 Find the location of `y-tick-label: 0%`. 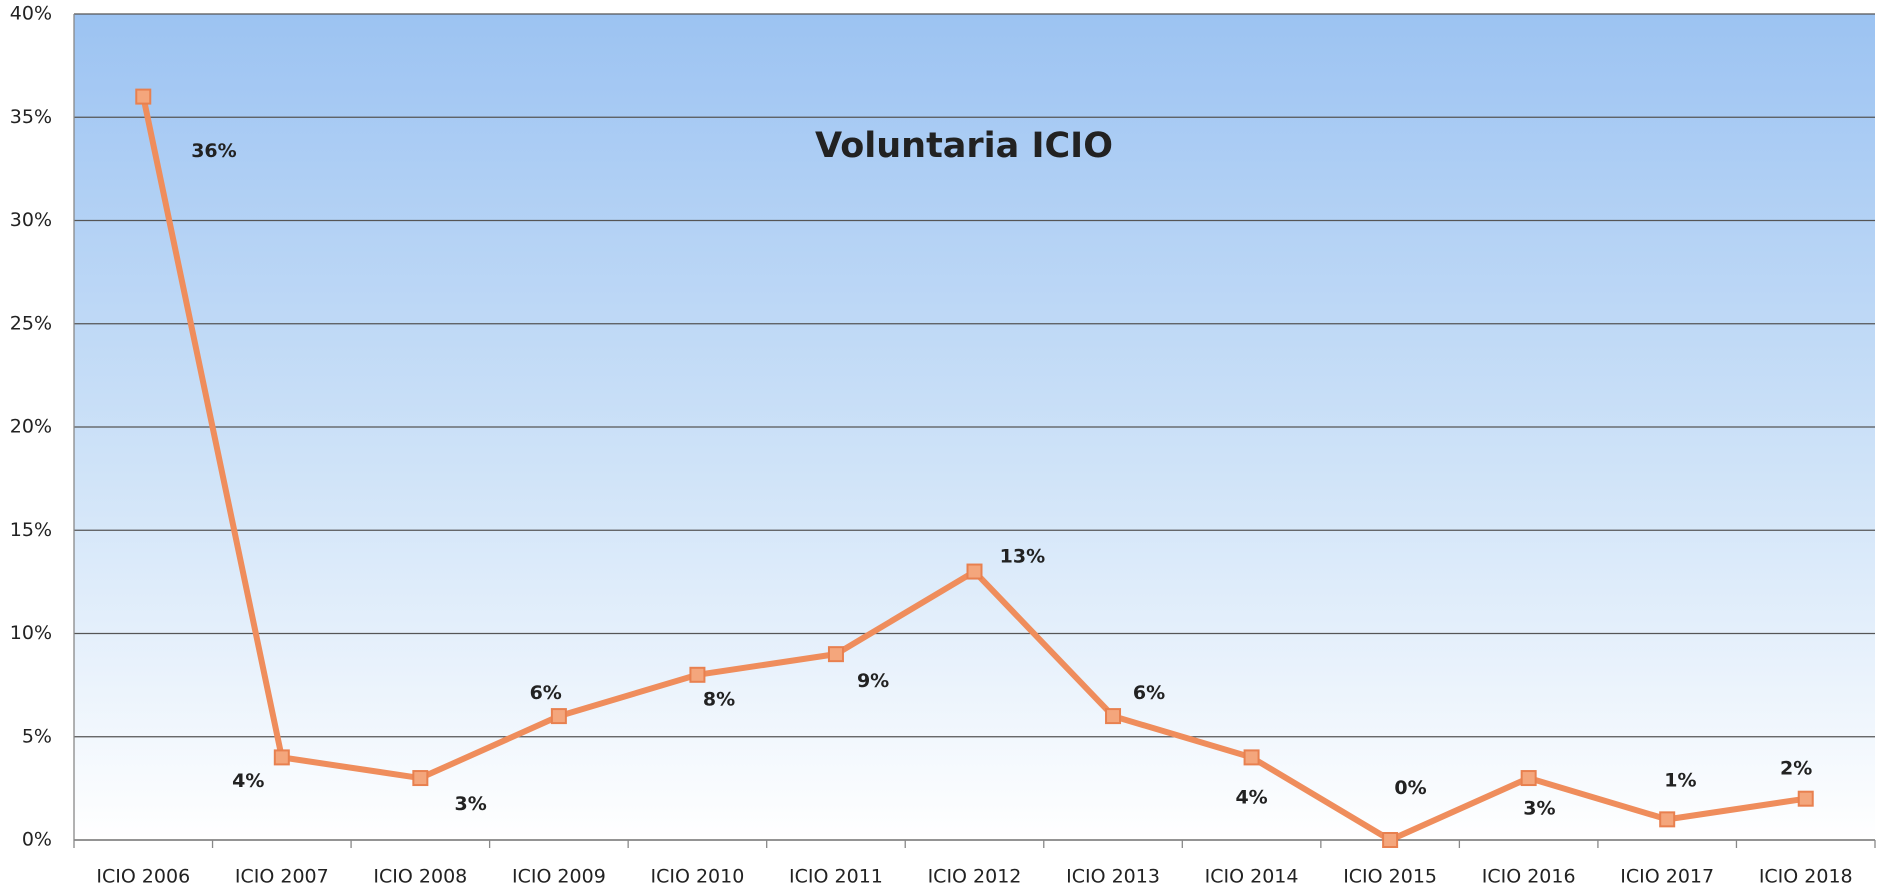

y-tick-label: 0% is located at coordinates (37, 840).